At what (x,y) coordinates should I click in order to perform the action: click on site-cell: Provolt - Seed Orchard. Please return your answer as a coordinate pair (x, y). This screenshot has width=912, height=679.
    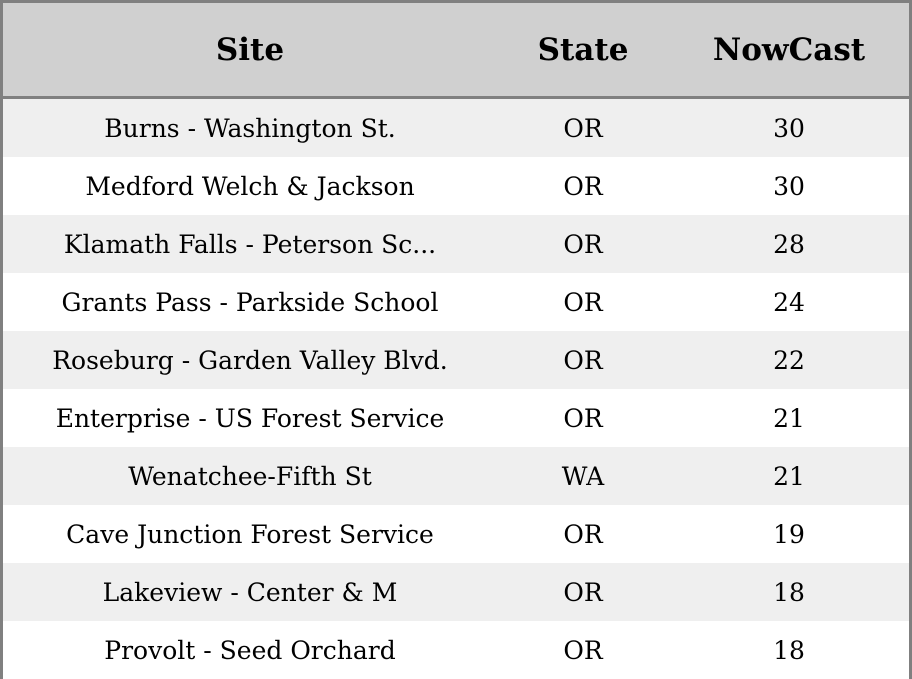
    Looking at the image, I should click on (250, 650).